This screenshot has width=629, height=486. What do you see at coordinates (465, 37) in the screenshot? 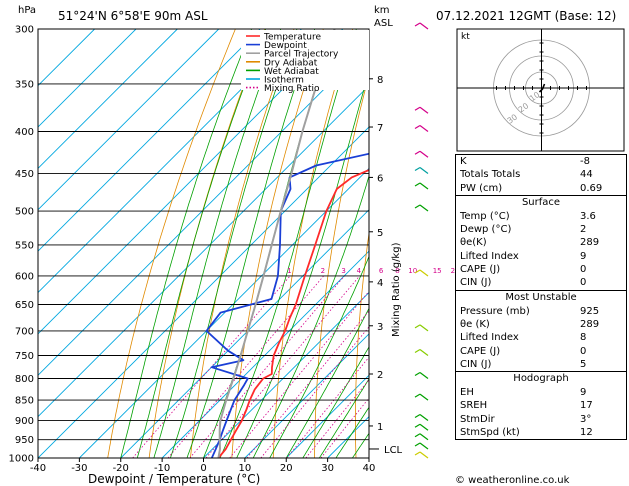
I see `hodograph-unit-label: kt` at bounding box center [465, 37].